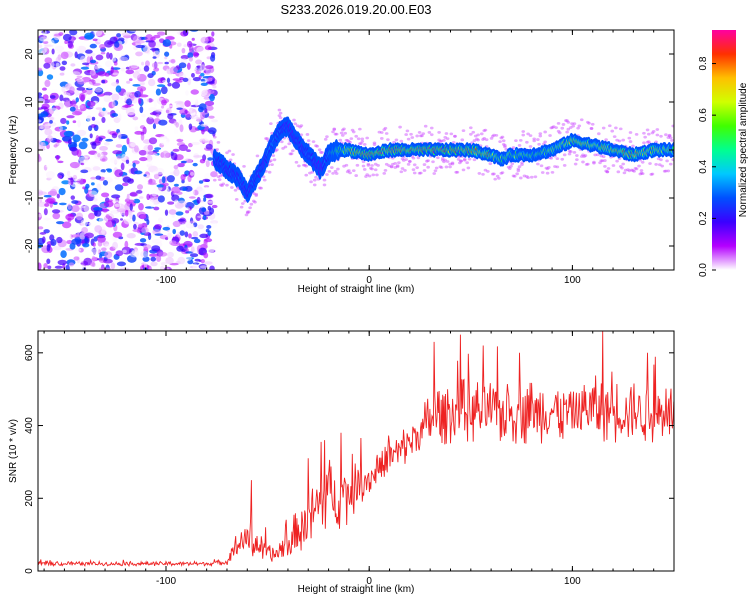 The height and width of the screenshot is (600, 750). What do you see at coordinates (355, 9) in the screenshot?
I see `figure-title: S233.2026.019.20.00.E03` at bounding box center [355, 9].